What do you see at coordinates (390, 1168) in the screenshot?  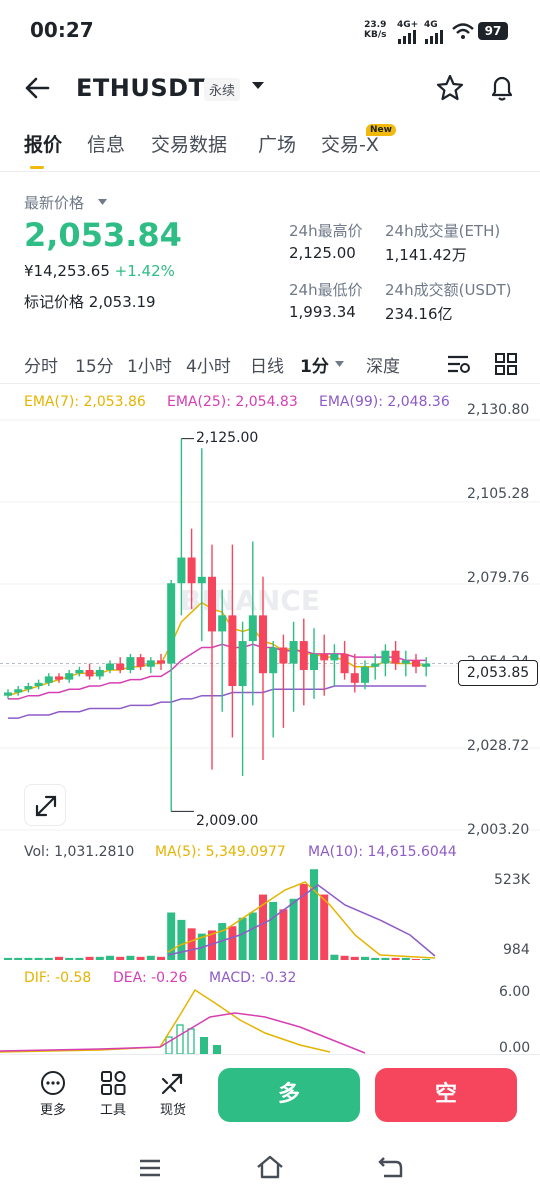 I see `back-icon` at bounding box center [390, 1168].